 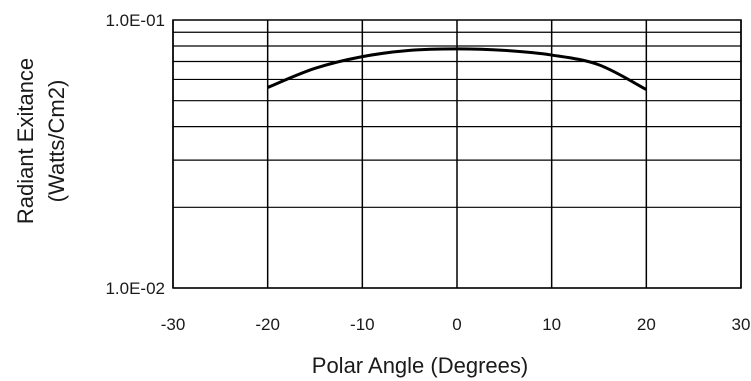 What do you see at coordinates (267, 324) in the screenshot?
I see `x-tick-label: -20` at bounding box center [267, 324].